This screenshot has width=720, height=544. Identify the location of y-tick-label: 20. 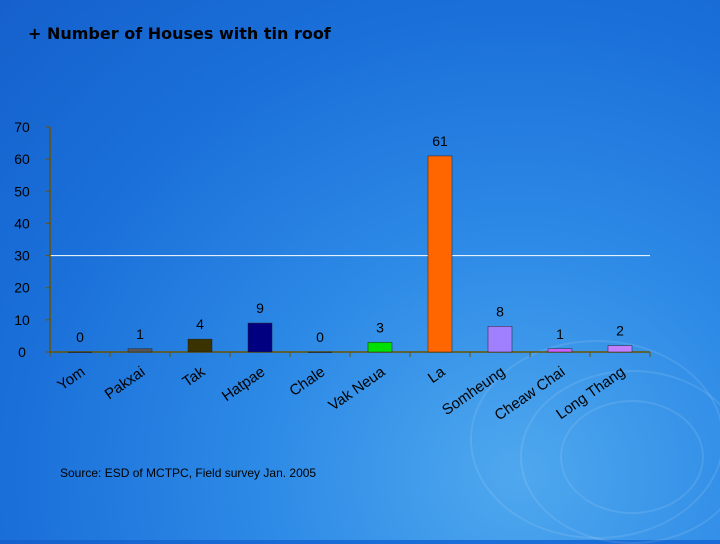
(22, 288).